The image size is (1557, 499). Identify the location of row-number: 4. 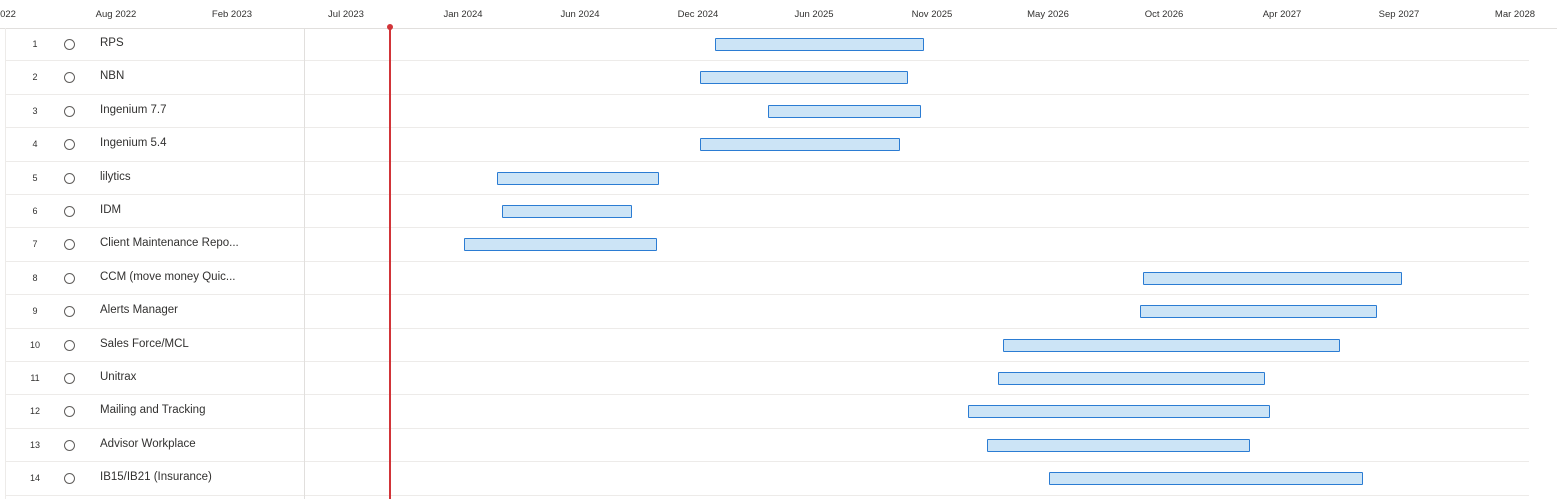
(35, 144).